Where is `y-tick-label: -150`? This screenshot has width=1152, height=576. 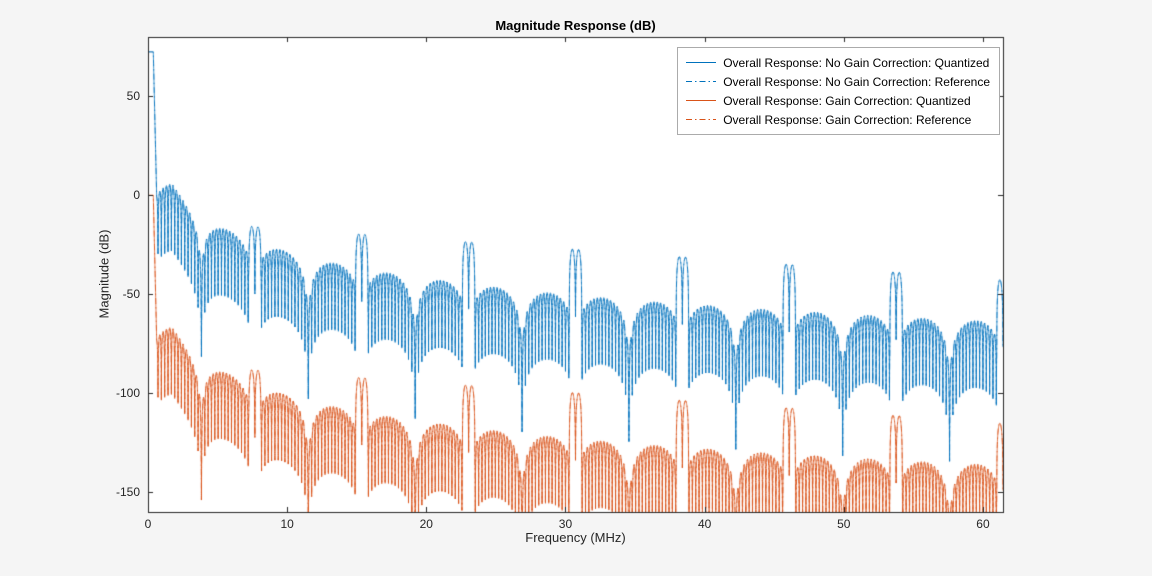
y-tick-label: -150 is located at coordinates (127, 492).